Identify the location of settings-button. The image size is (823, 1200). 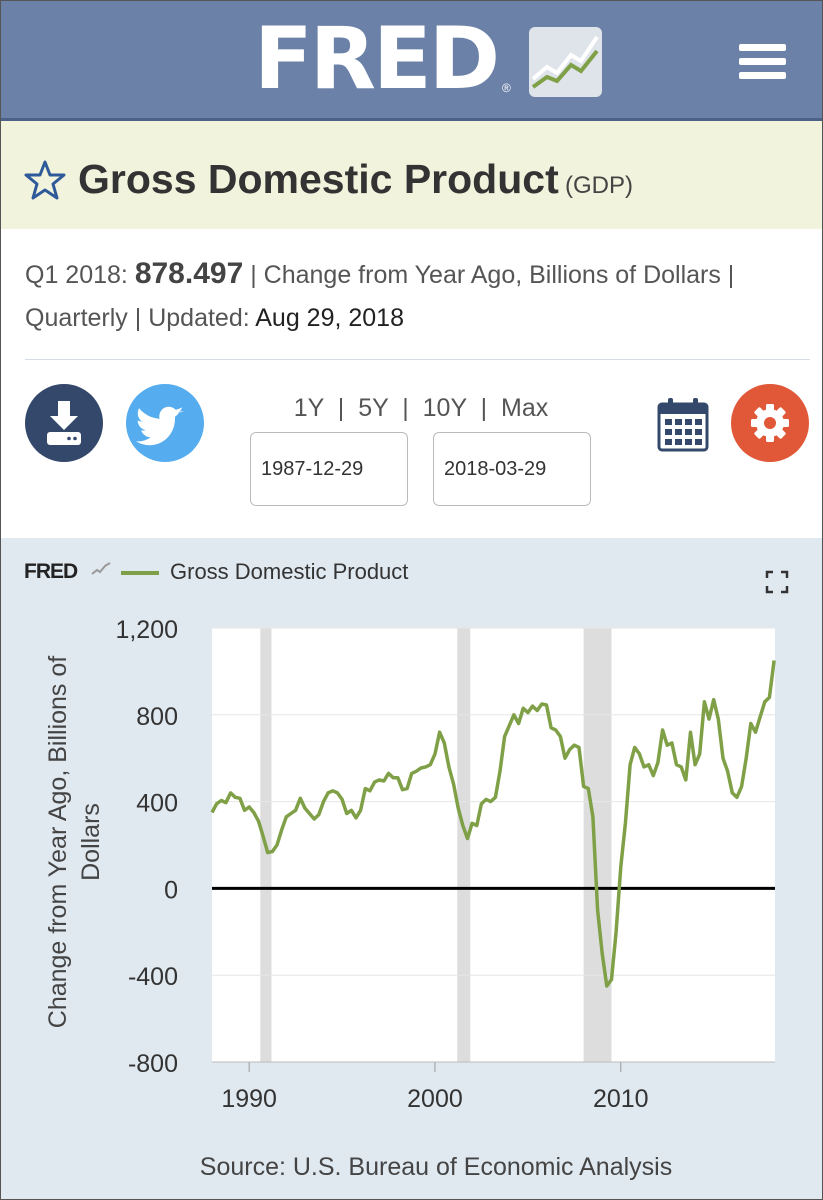
(770, 423).